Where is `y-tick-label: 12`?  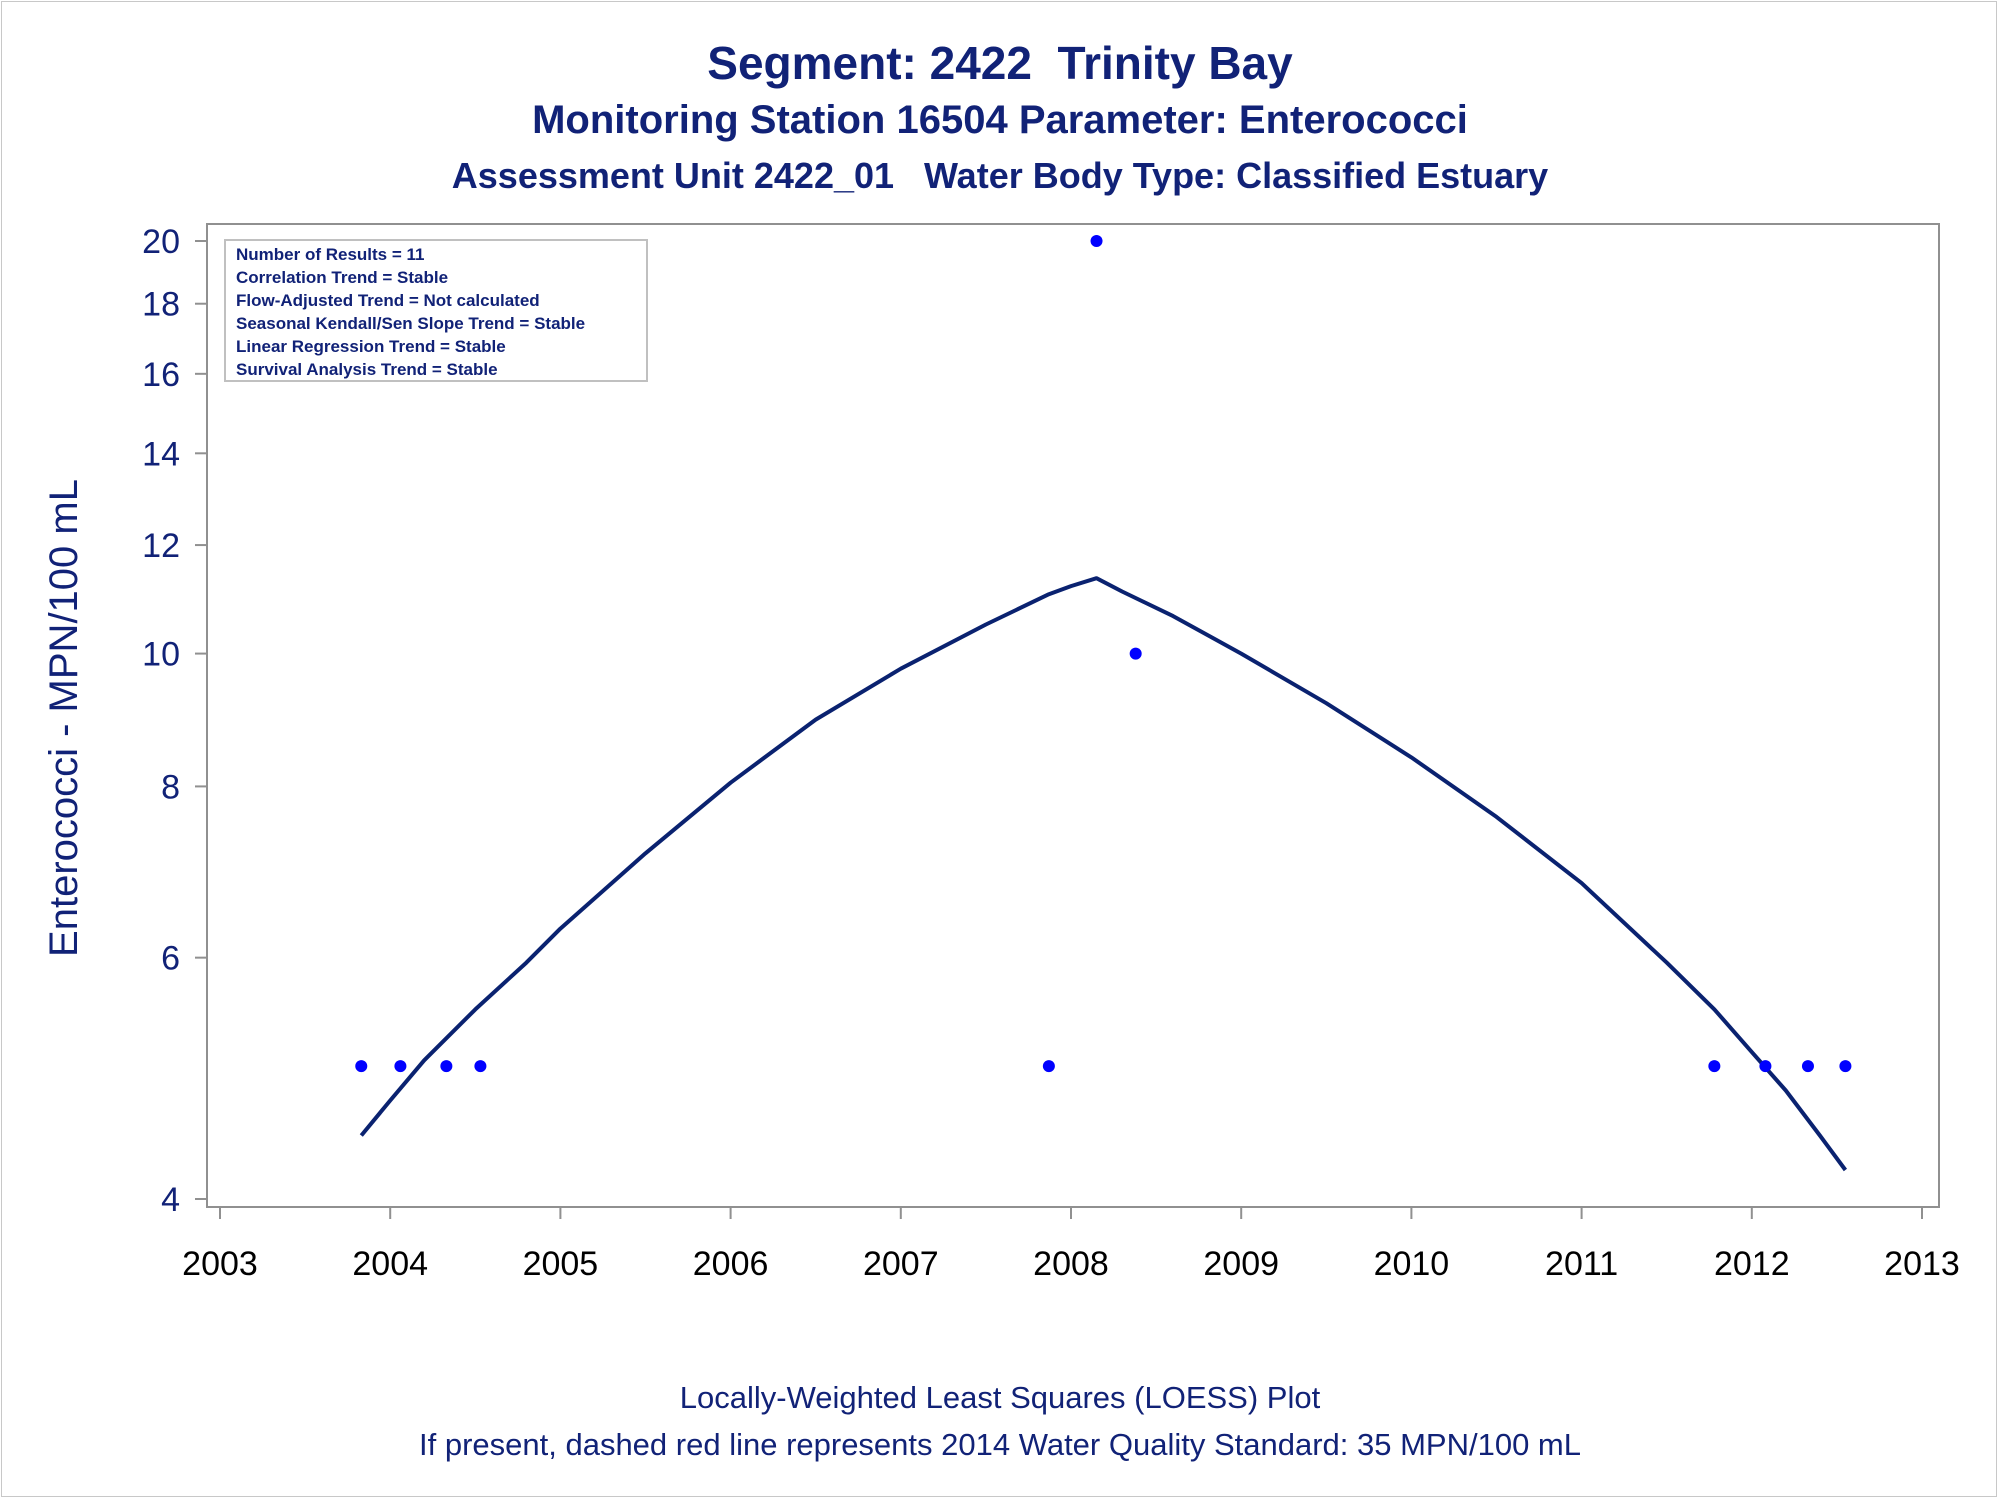
y-tick-label: 12 is located at coordinates (161, 546).